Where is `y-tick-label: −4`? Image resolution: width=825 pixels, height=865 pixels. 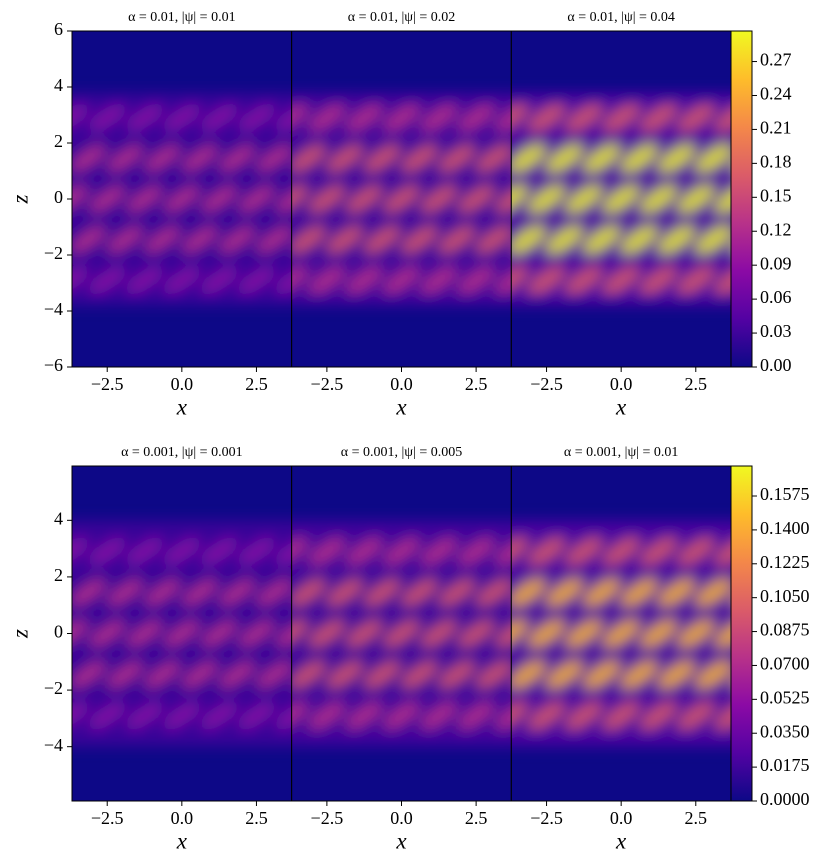
y-tick-label: −4 is located at coordinates (53, 745).